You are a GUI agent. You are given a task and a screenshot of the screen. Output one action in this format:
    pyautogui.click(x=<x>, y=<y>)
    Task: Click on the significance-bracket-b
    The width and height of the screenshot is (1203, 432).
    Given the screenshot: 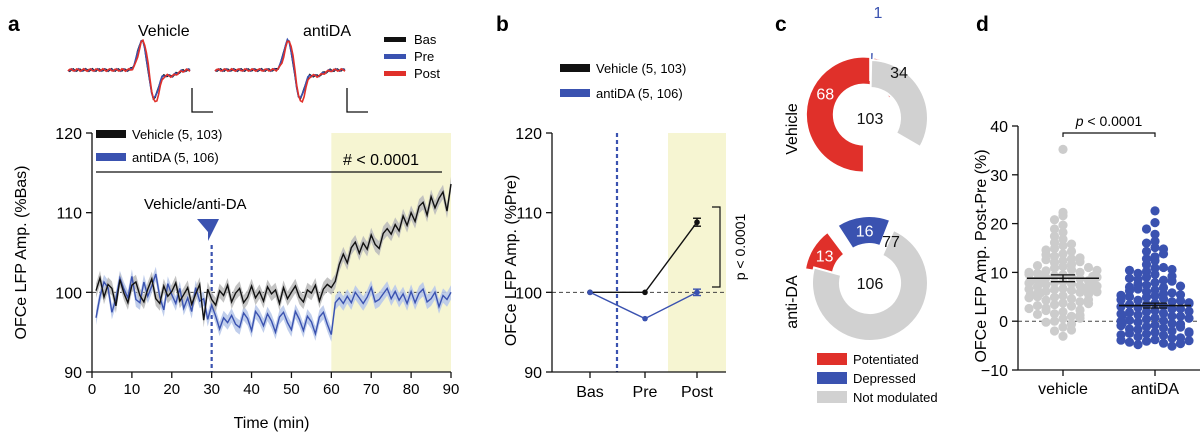 What is the action you would take?
    pyautogui.click(x=716, y=247)
    